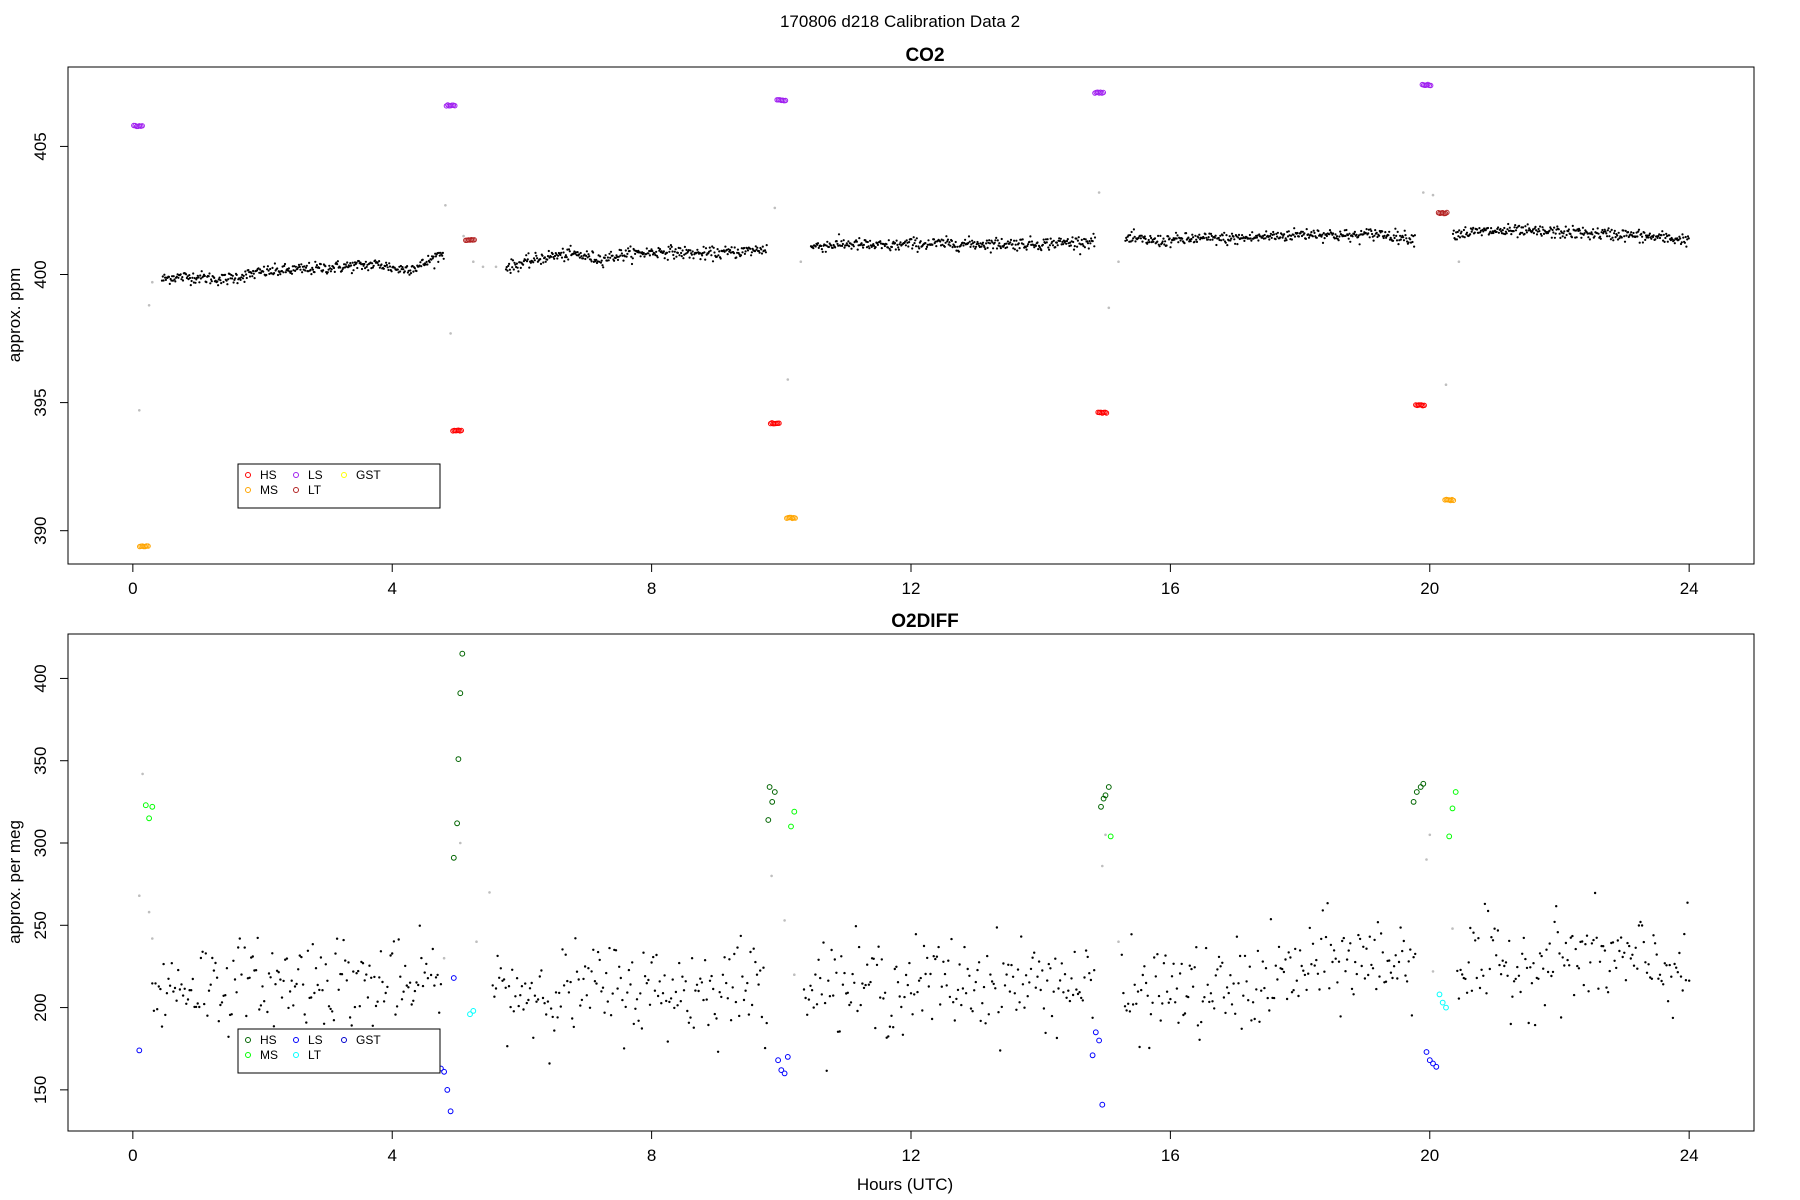 The width and height of the screenshot is (1800, 1200). I want to click on co2-y-tick-label: 390, so click(40, 531).